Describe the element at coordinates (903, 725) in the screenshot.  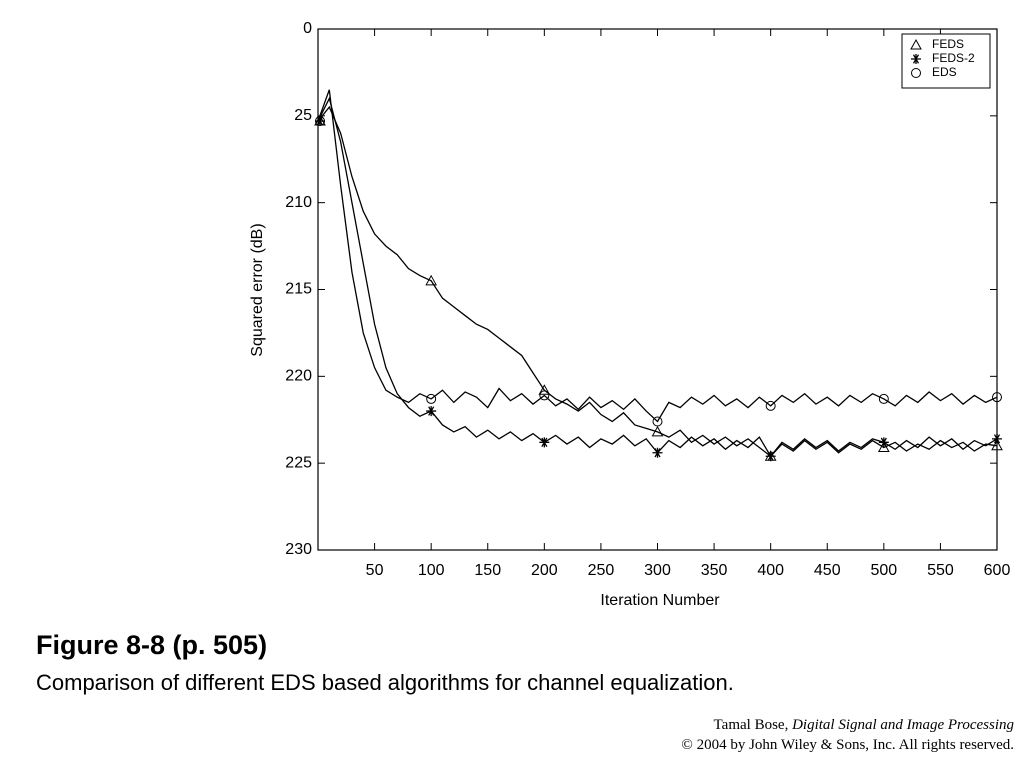
I see `book-title: Digital Signal and Image Processing` at that location.